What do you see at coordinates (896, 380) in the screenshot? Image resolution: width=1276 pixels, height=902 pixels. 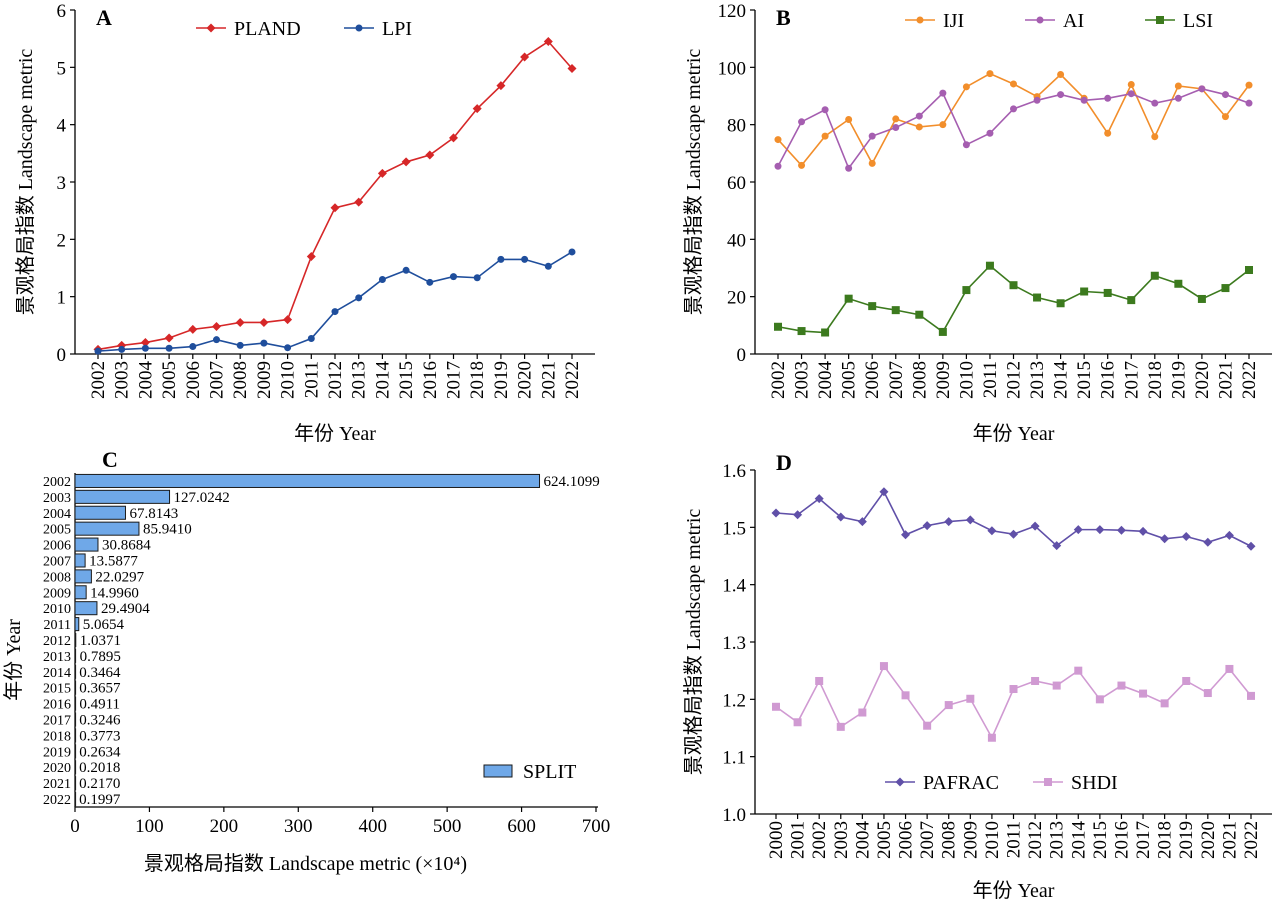 I see `panel-b-x-tick-label: 2007` at bounding box center [896, 380].